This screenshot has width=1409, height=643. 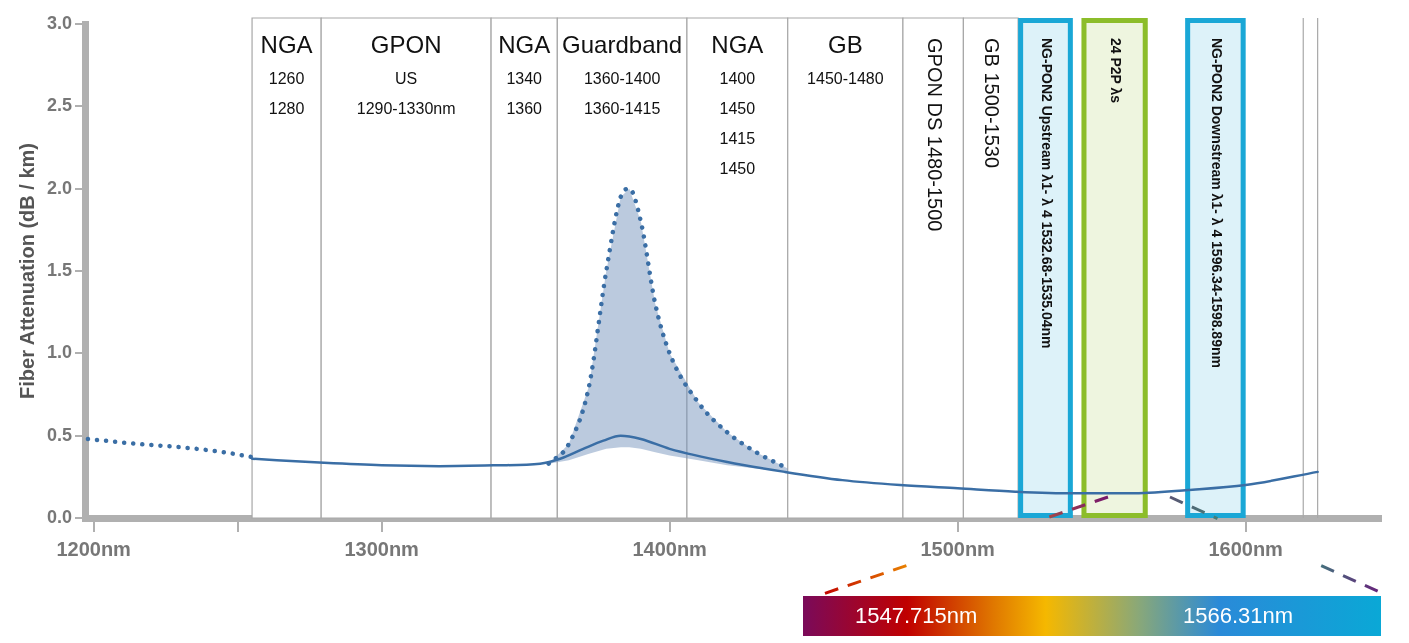 I want to click on band-label: GPON DS 1480-1500, so click(x=934, y=135).